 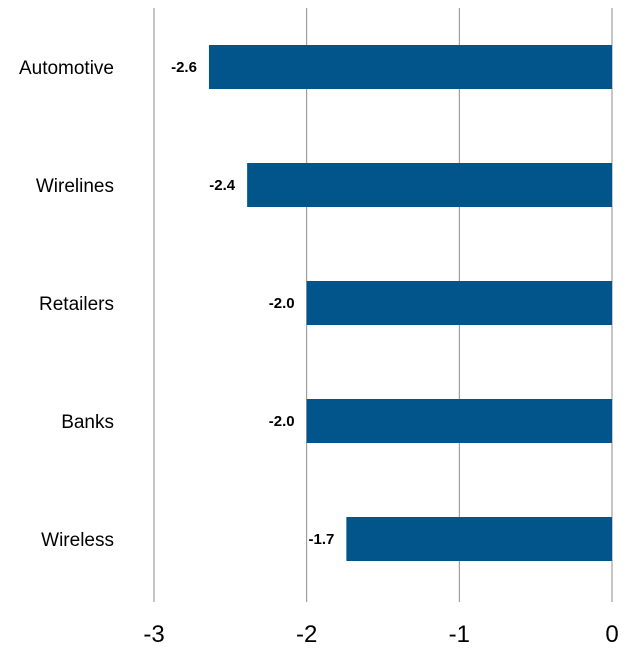 I want to click on x-axis-tick-labels: -3 -2 -1 0, so click(x=380, y=634).